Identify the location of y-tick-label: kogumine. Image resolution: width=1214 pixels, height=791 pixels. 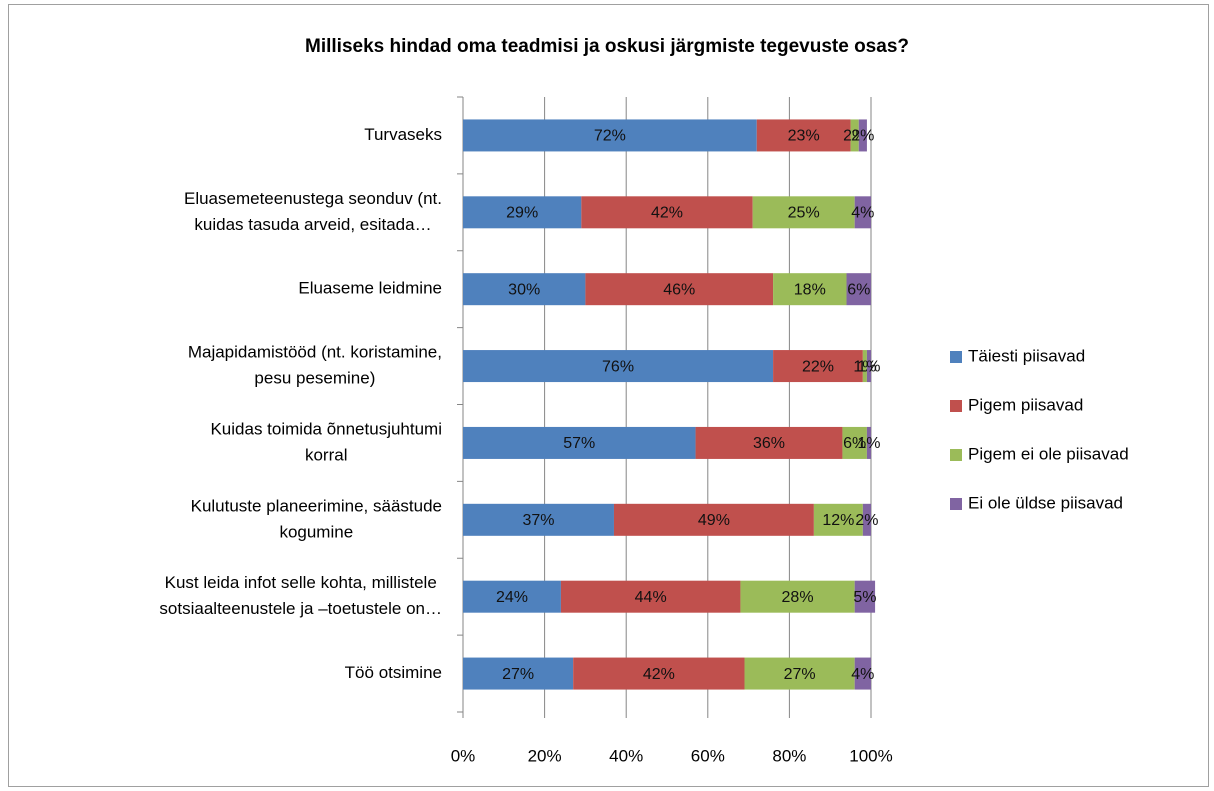
(316, 531).